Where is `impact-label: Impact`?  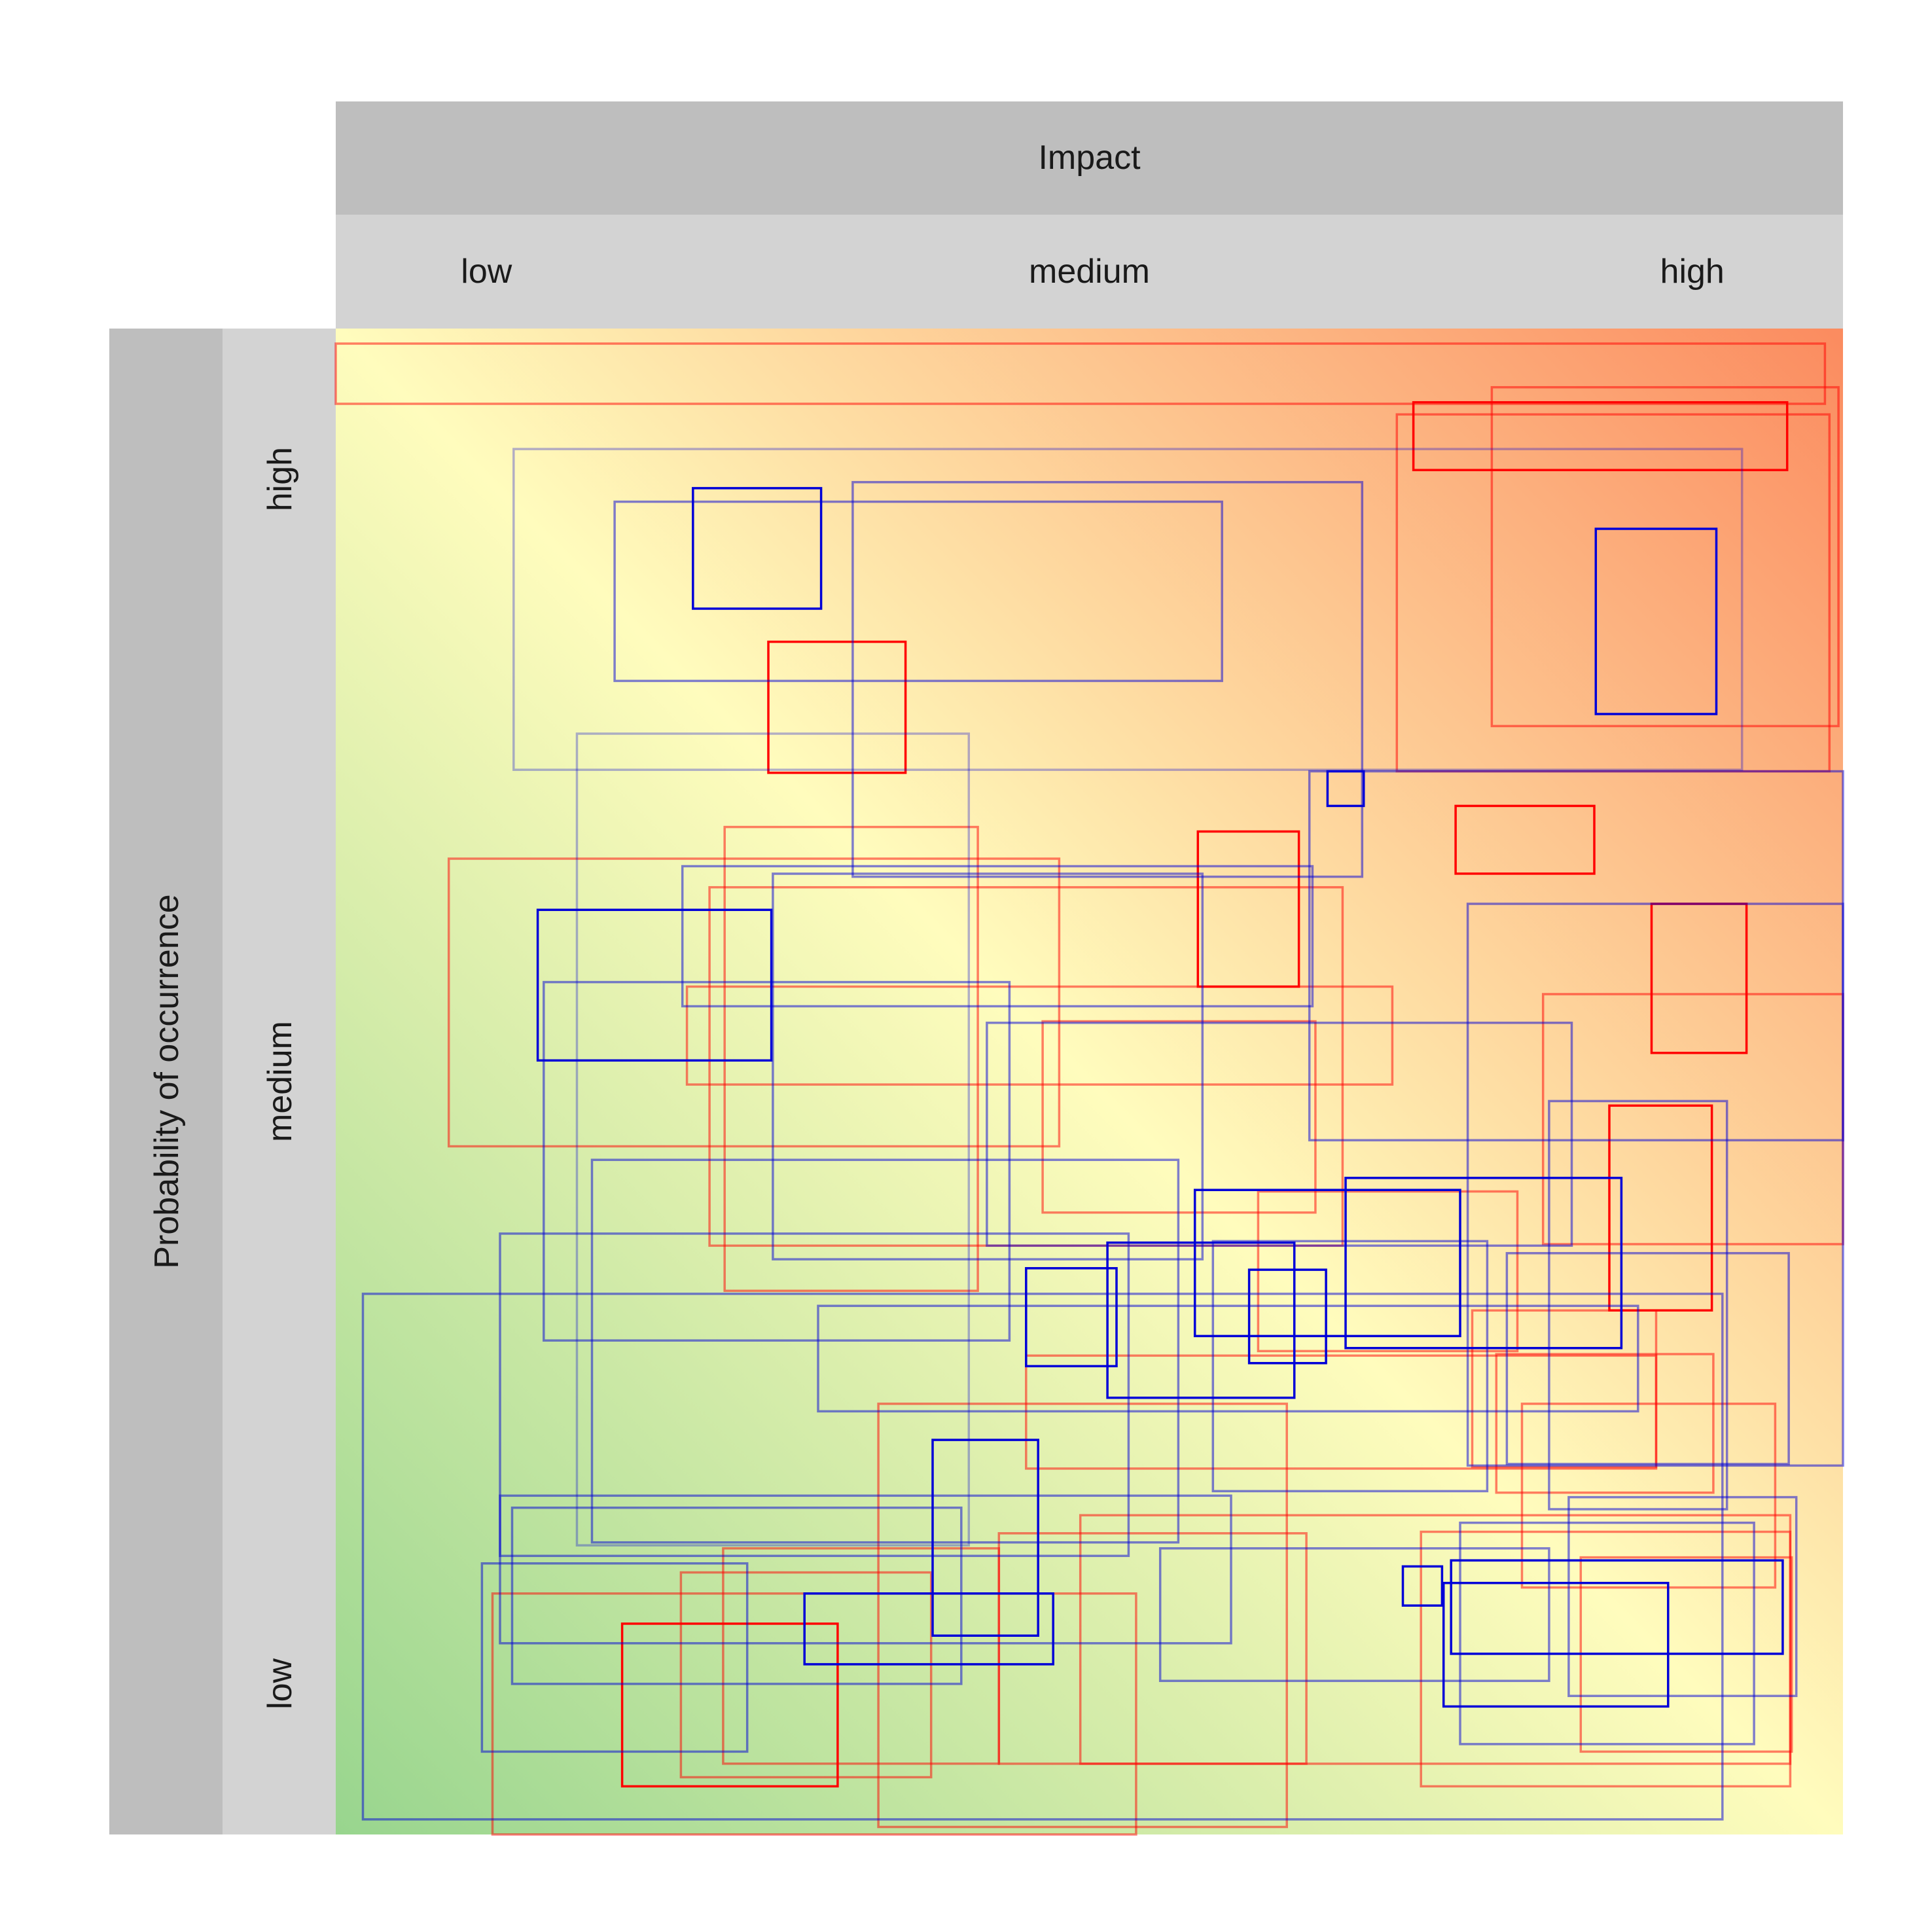
impact-label: Impact is located at coordinates (1089, 158).